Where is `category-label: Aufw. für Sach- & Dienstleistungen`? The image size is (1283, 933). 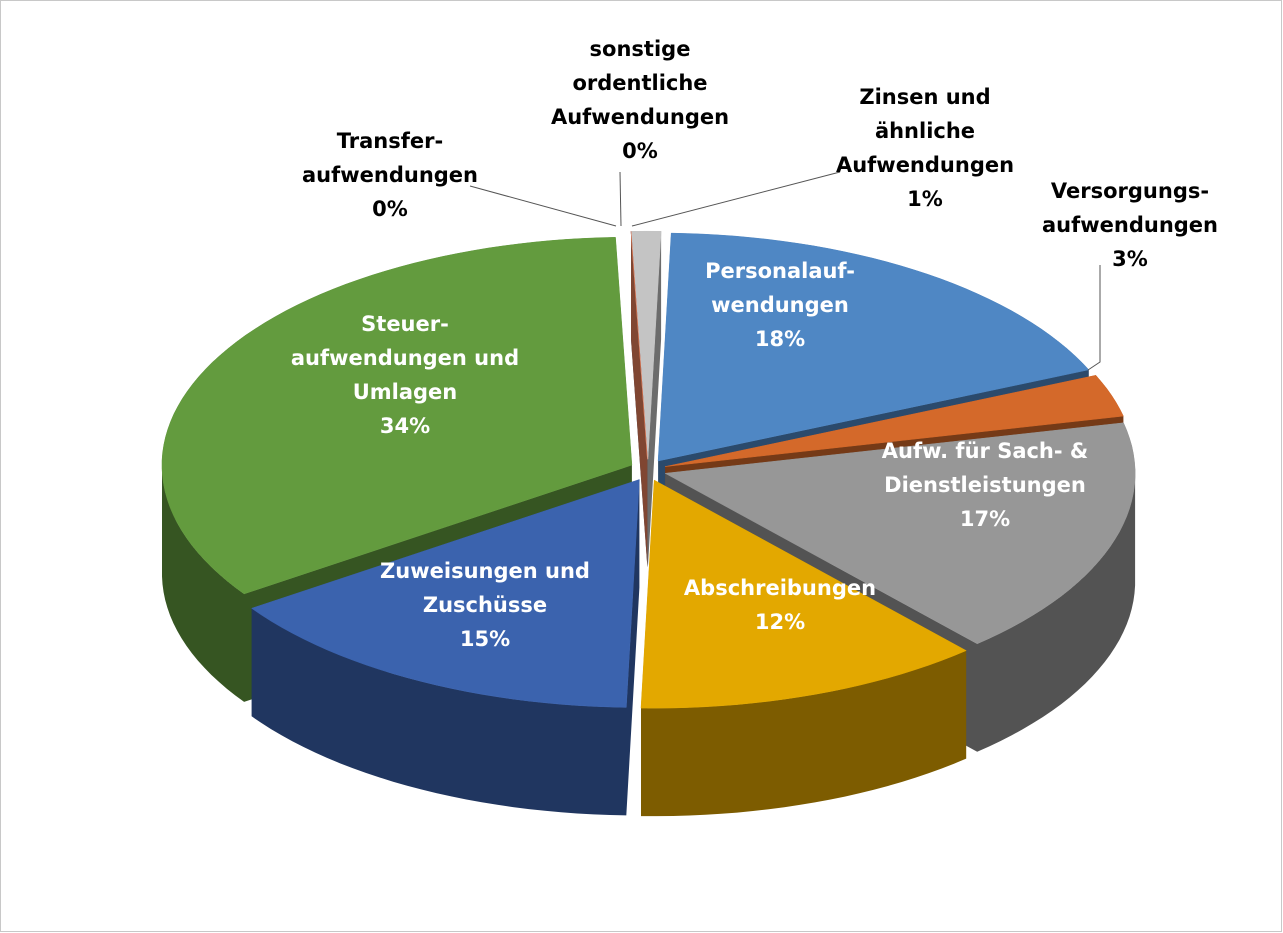
category-label: Aufw. für Sach- & Dienstleistungen is located at coordinates (985, 468).